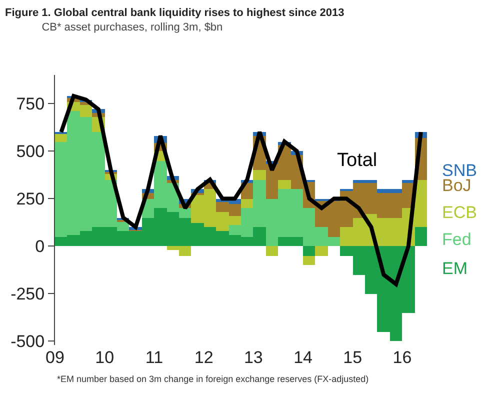 This screenshot has width=502, height=400. Describe the element at coordinates (455, 268) in the screenshot. I see `series-label: EM` at that location.